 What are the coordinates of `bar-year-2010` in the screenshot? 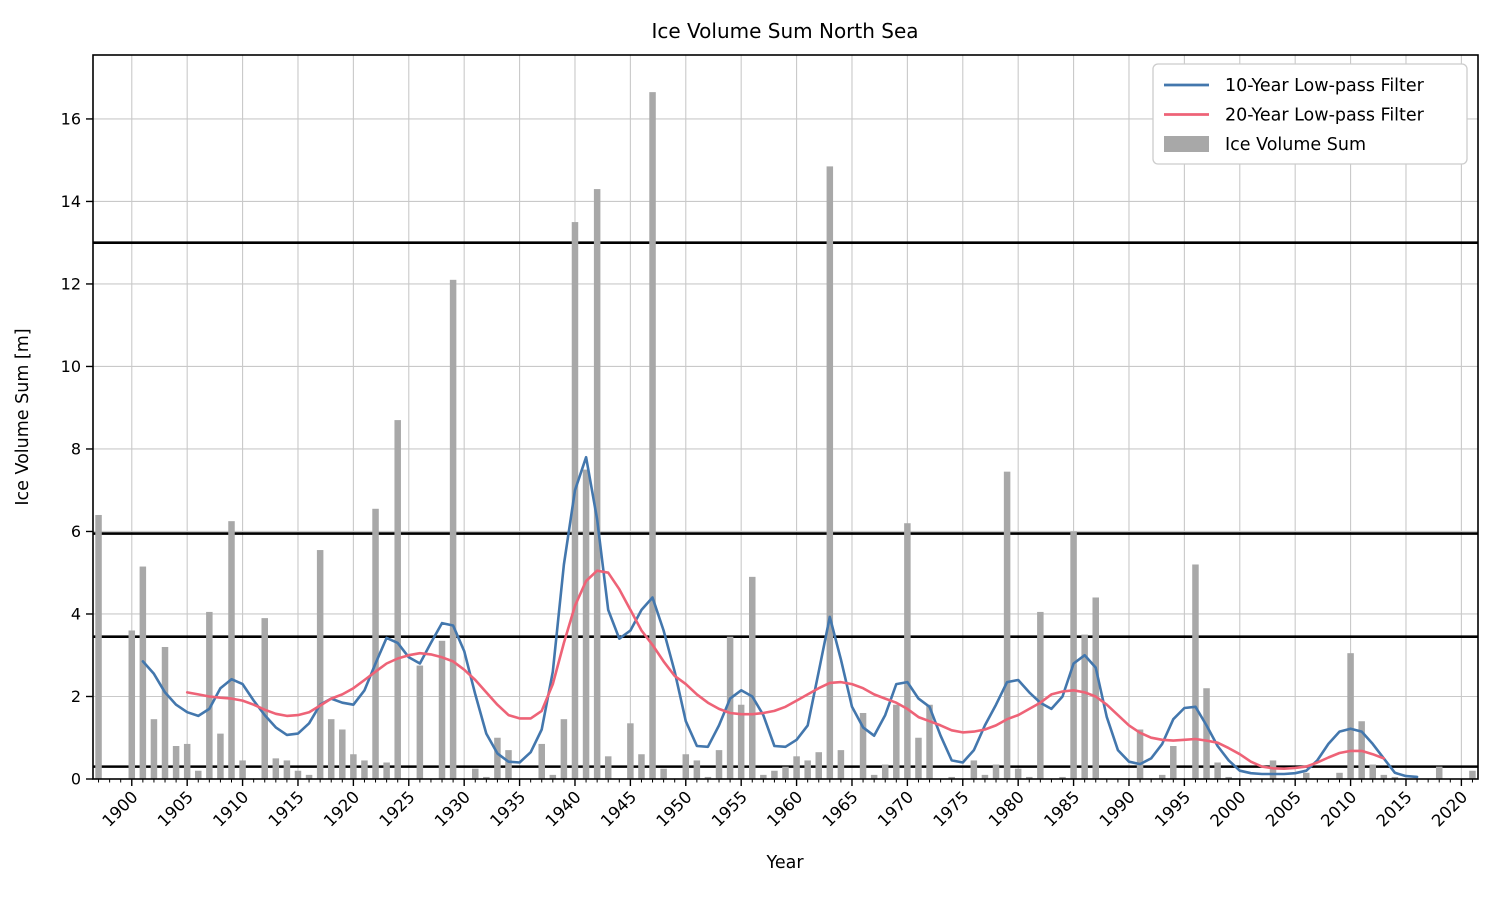 It's located at (1350, 716).